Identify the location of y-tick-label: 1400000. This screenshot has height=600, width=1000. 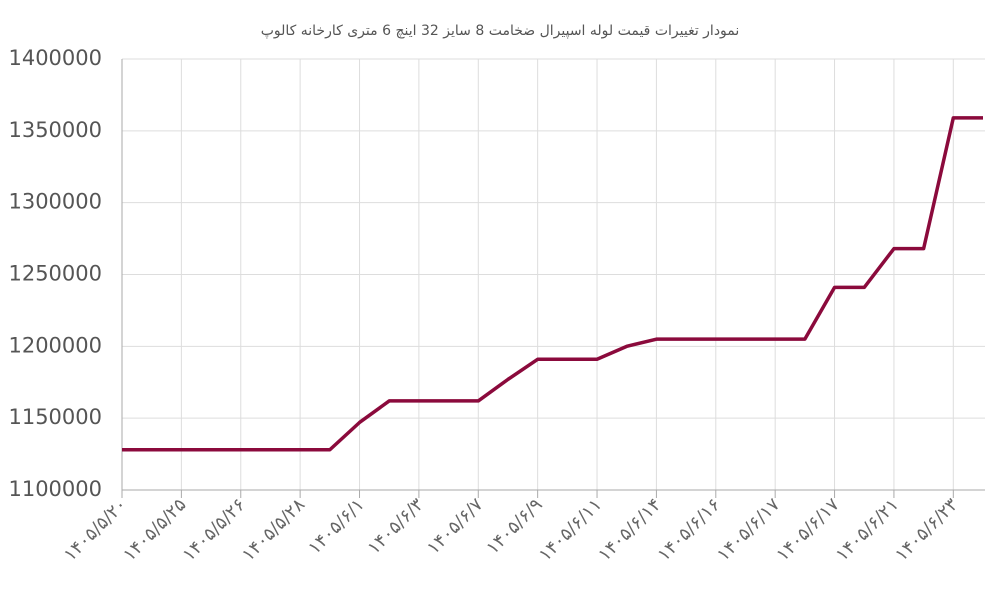
(55, 58).